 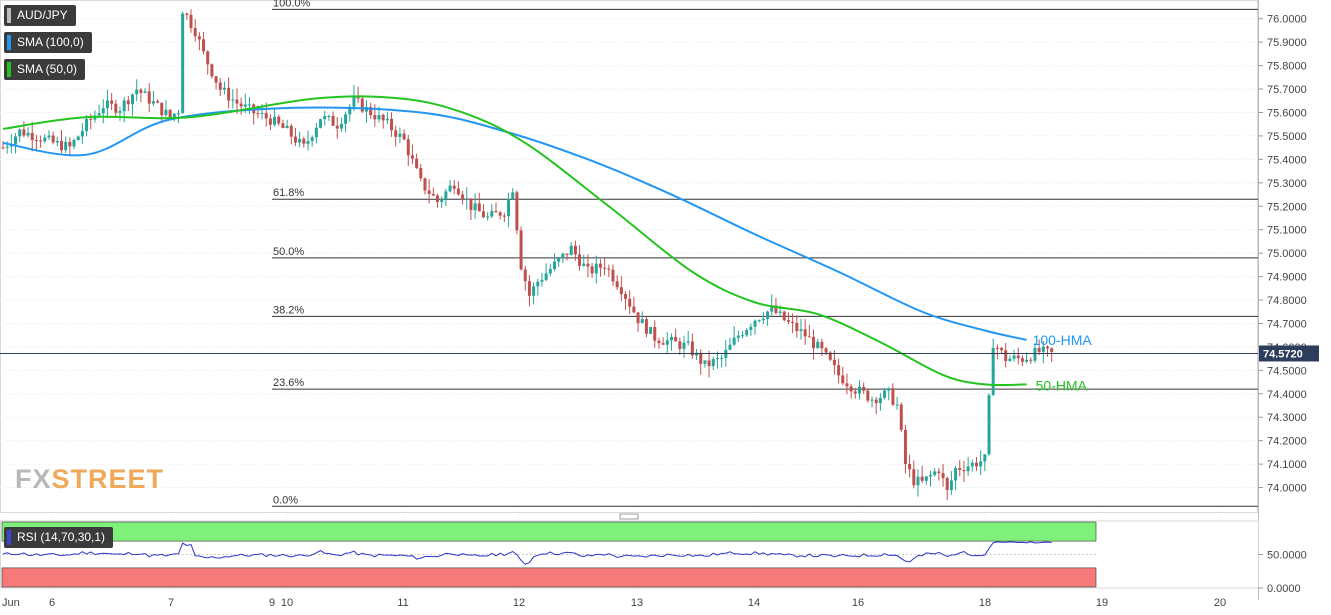 I want to click on price-tick-label: 75.0000, so click(x=1287, y=254).